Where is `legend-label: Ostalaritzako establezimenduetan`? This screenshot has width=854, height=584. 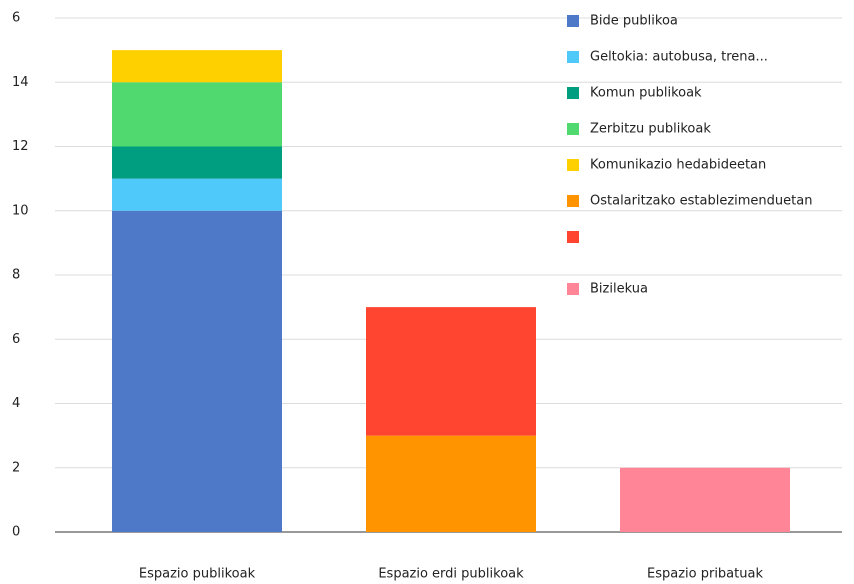
legend-label: Ostalaritzako establezimenduetan is located at coordinates (701, 201).